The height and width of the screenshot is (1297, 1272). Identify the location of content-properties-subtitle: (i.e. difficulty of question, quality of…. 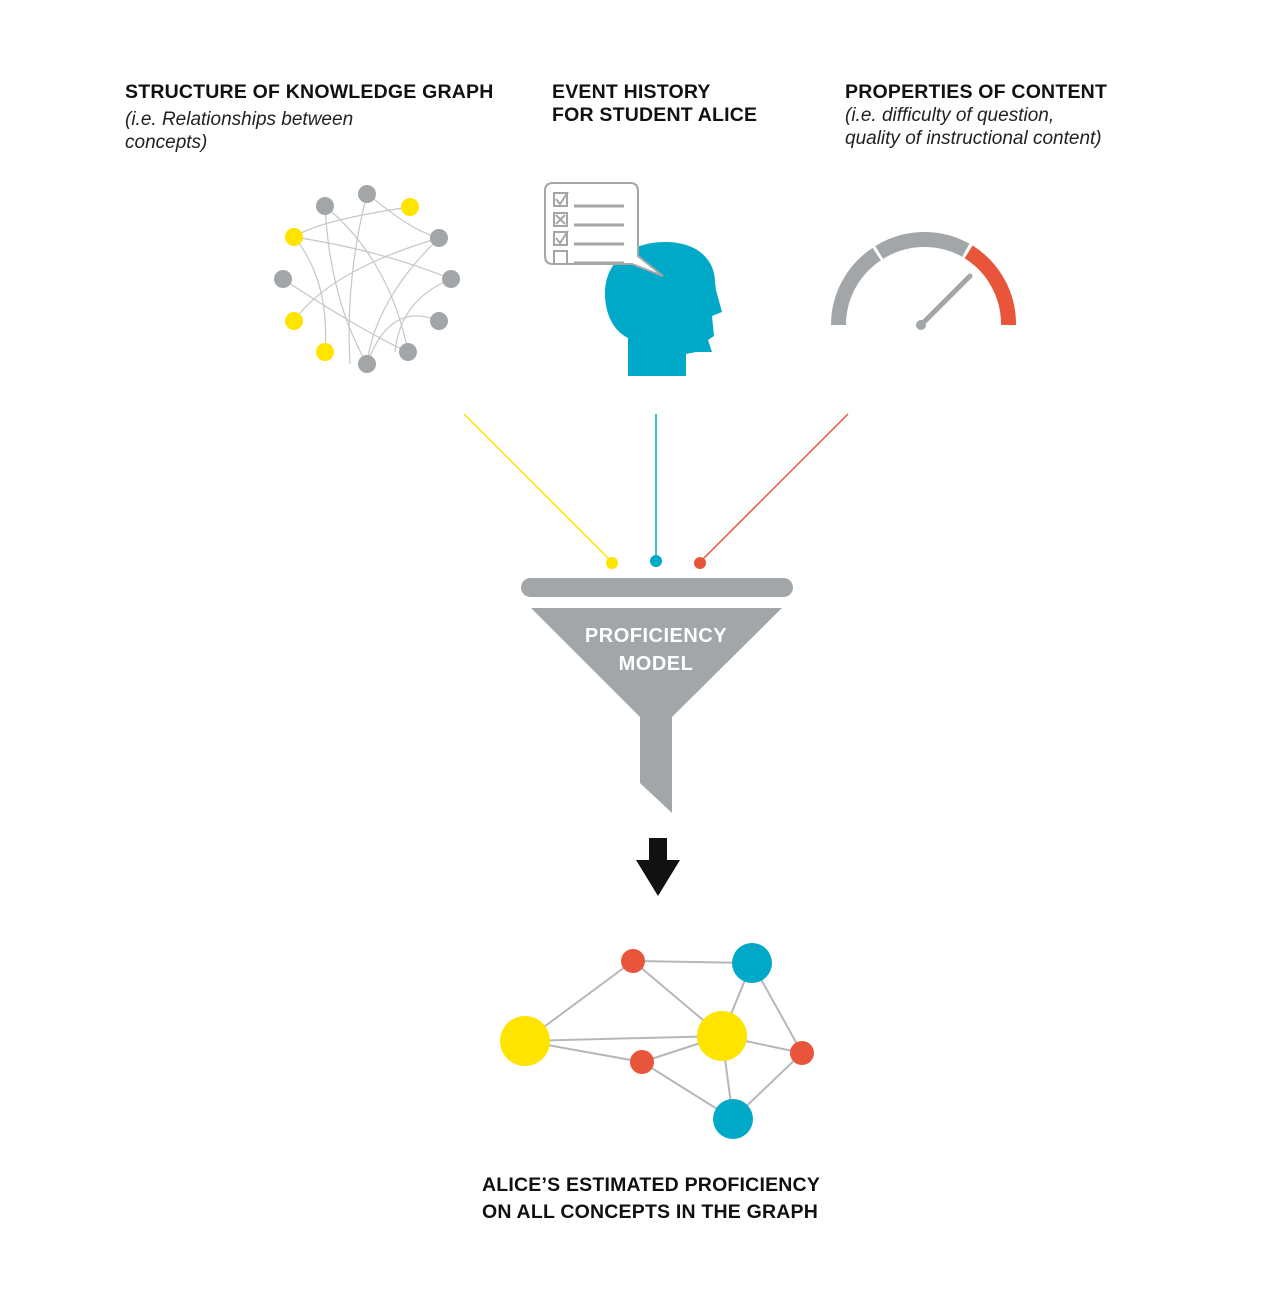
(973, 127).